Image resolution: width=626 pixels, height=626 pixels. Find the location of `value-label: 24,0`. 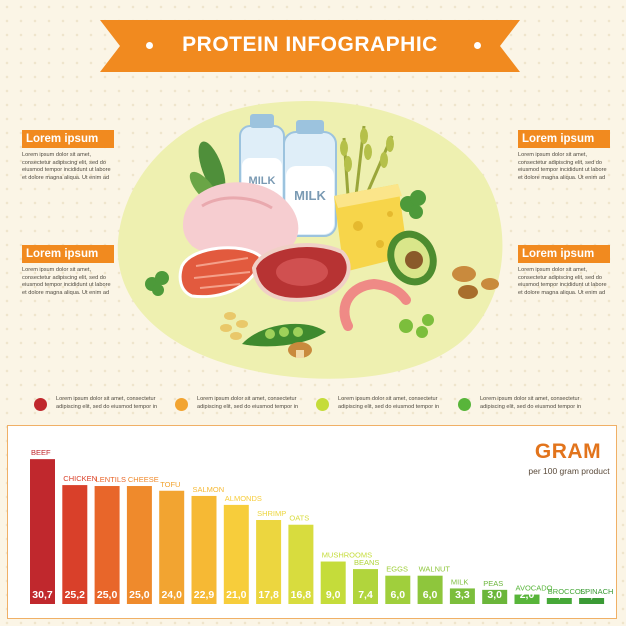

value-label: 24,0 is located at coordinates (171, 595).